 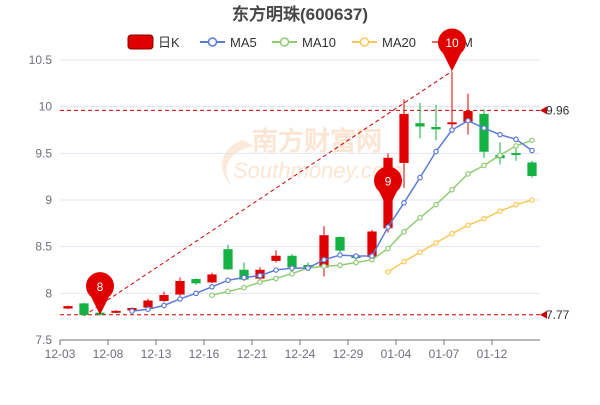 I want to click on legend-item-ma5: MA5, so click(x=228, y=42).